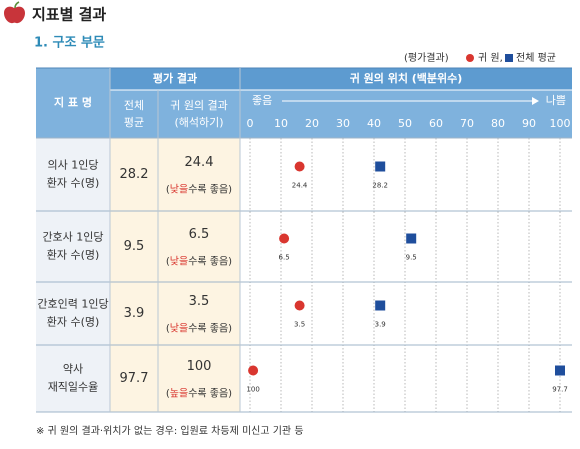 This screenshot has width=580, height=449. What do you see at coordinates (134, 378) in the screenshot?
I see `average-value: 97.7` at bounding box center [134, 378].